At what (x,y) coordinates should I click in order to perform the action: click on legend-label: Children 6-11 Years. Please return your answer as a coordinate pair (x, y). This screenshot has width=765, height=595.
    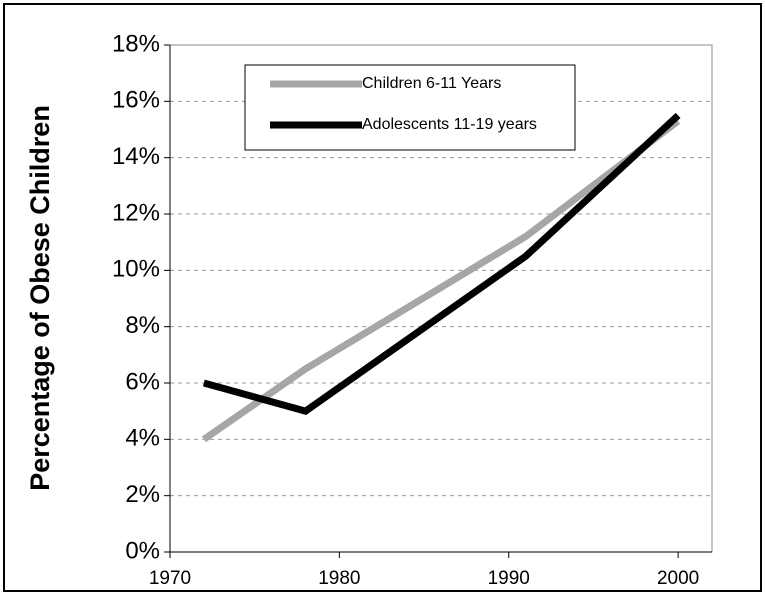
    Looking at the image, I should click on (431, 83).